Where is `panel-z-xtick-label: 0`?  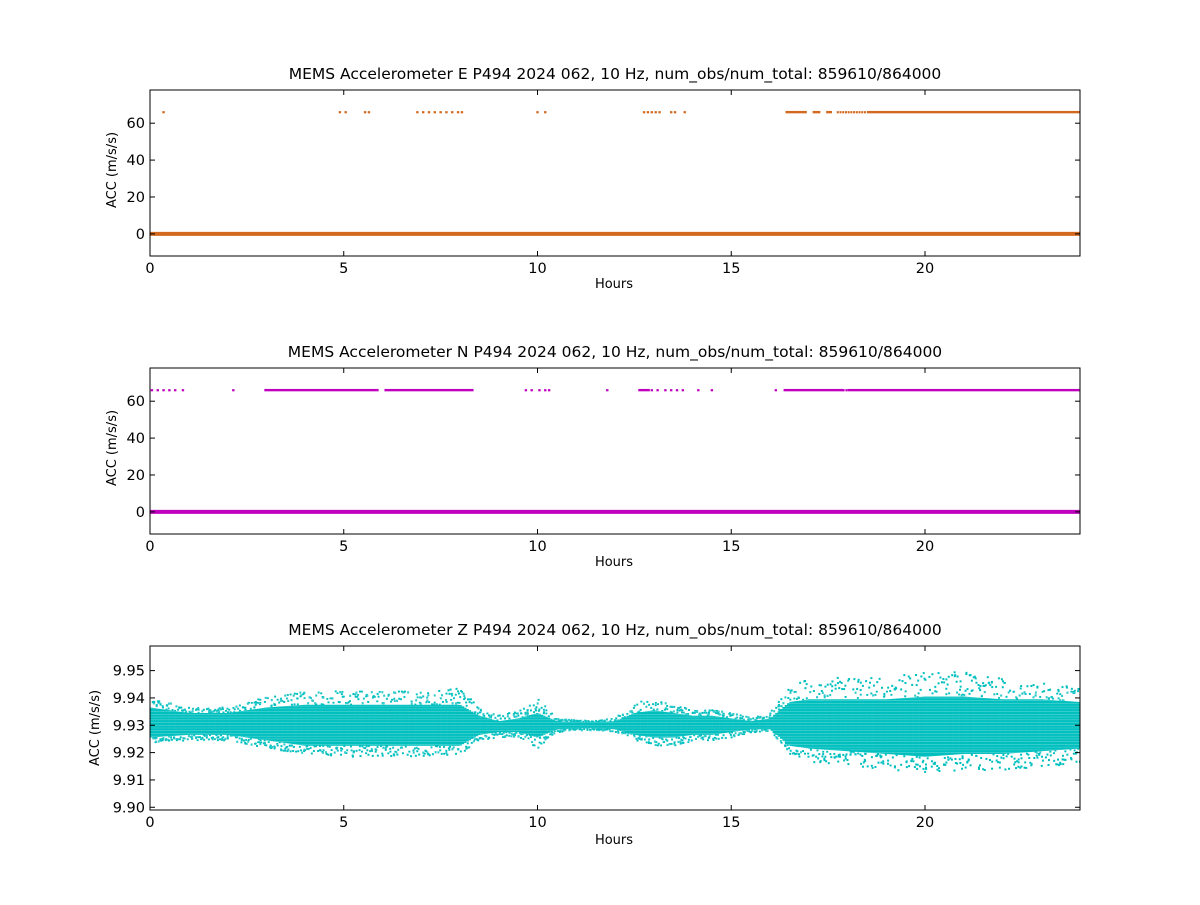 panel-z-xtick-label: 0 is located at coordinates (149, 823).